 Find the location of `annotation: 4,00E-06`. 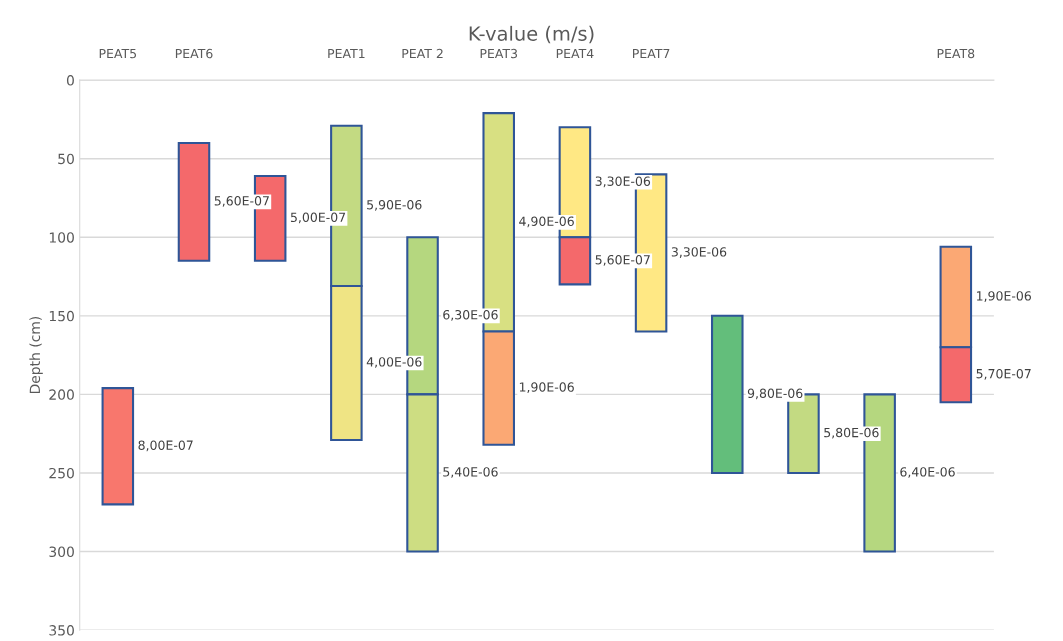

annotation: 4,00E-06 is located at coordinates (394, 362).